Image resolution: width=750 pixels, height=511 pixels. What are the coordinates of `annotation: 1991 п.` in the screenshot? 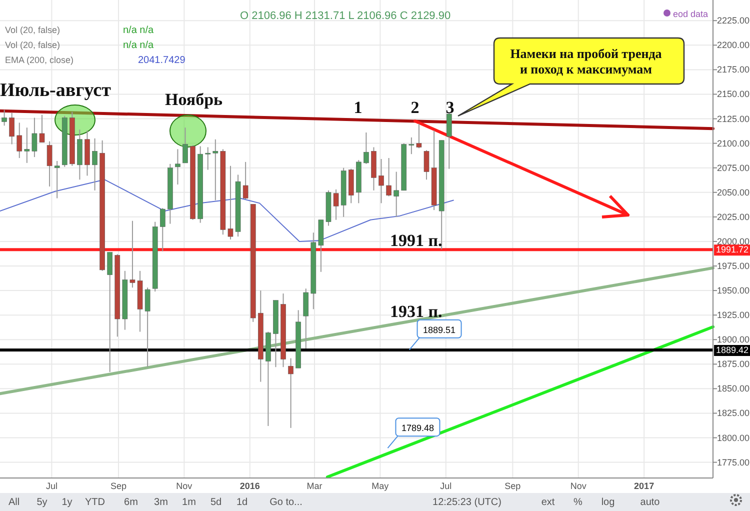 It's located at (416, 240).